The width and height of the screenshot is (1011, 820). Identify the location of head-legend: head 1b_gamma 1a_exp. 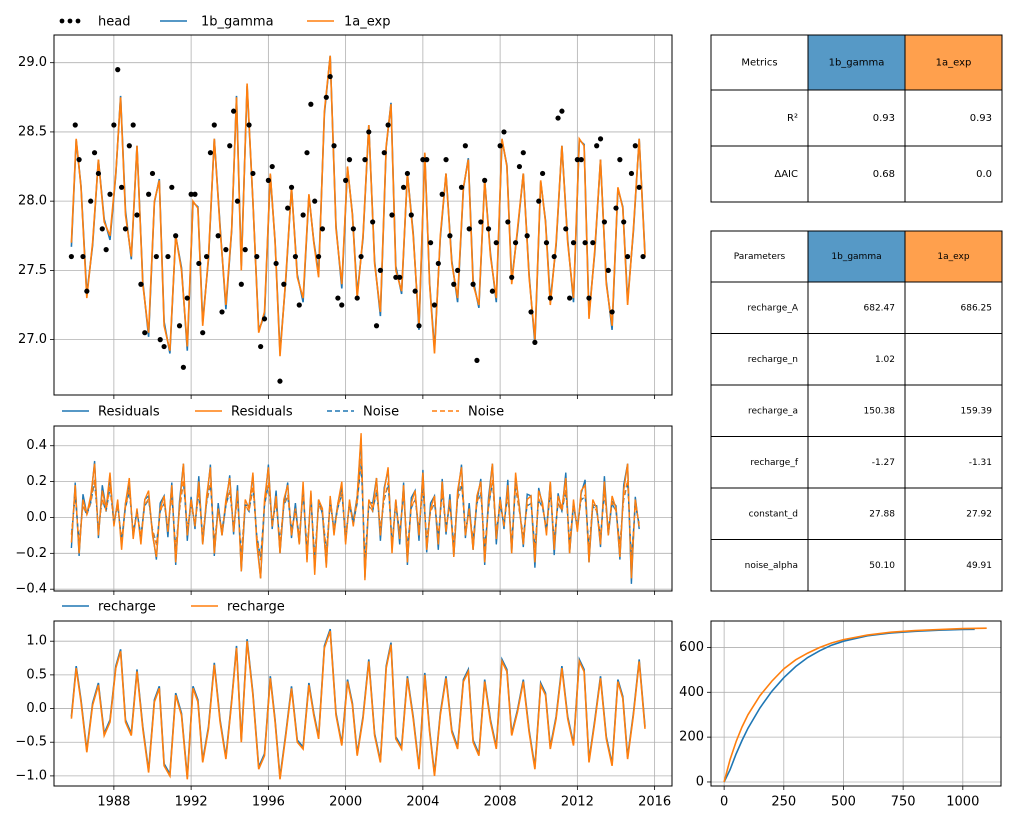
(224, 22).